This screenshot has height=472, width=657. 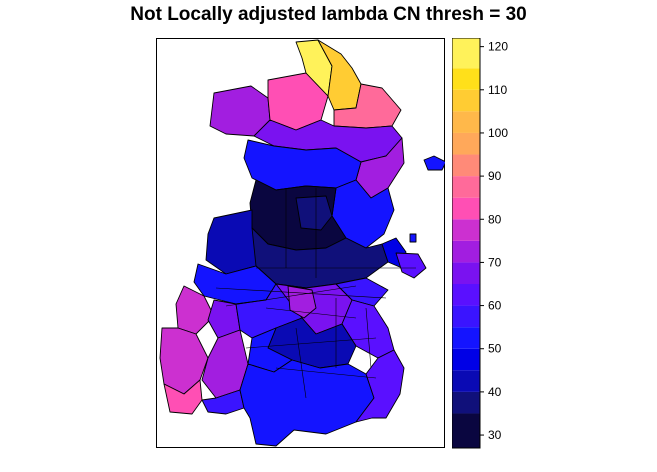 I want to click on region-south-blue, so click(x=307, y=403).